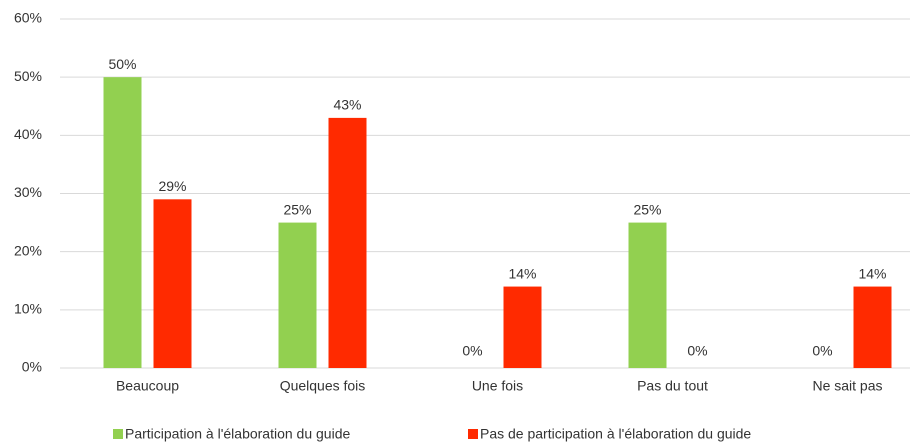  Describe the element at coordinates (672, 386) in the screenshot. I see `x-tick-label: Pas du tout` at that location.